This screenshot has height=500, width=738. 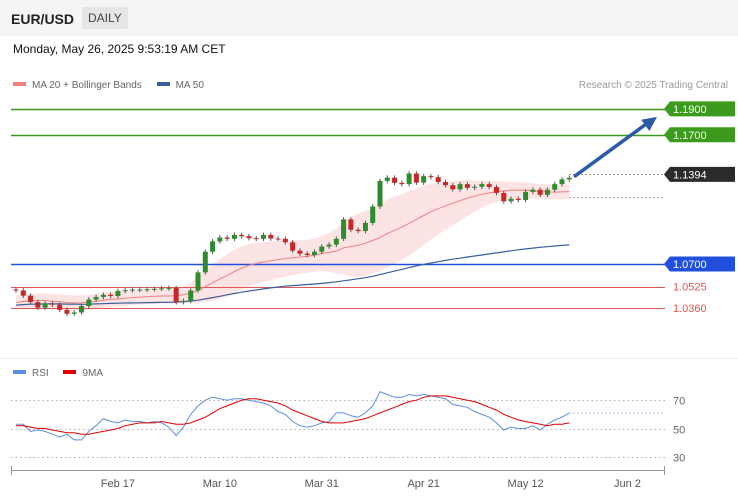 I want to click on ma50-legend-label: MA 50, so click(x=189, y=85).